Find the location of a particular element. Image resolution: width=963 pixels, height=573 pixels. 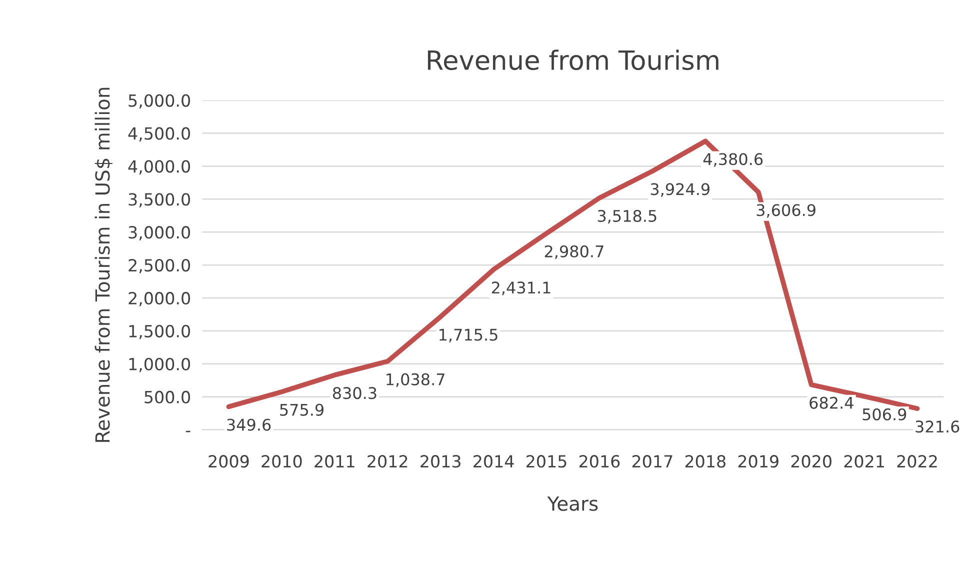

x-tick-label: 2016 is located at coordinates (599, 461).